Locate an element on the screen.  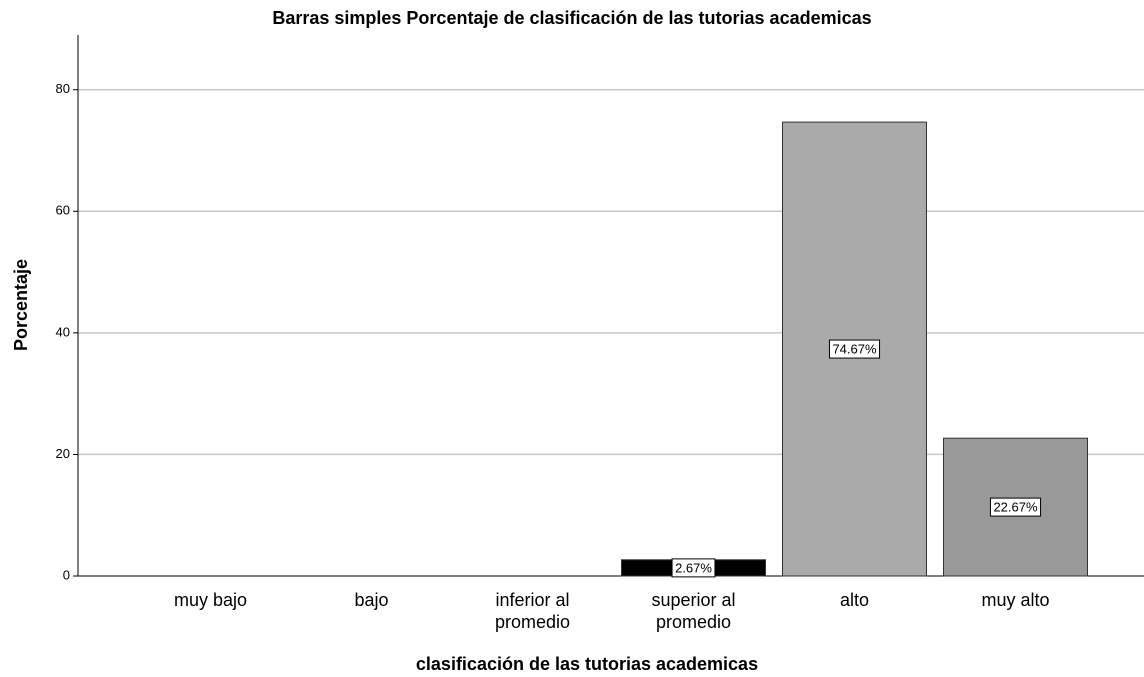
value-label: 22.67% is located at coordinates (1015, 507).